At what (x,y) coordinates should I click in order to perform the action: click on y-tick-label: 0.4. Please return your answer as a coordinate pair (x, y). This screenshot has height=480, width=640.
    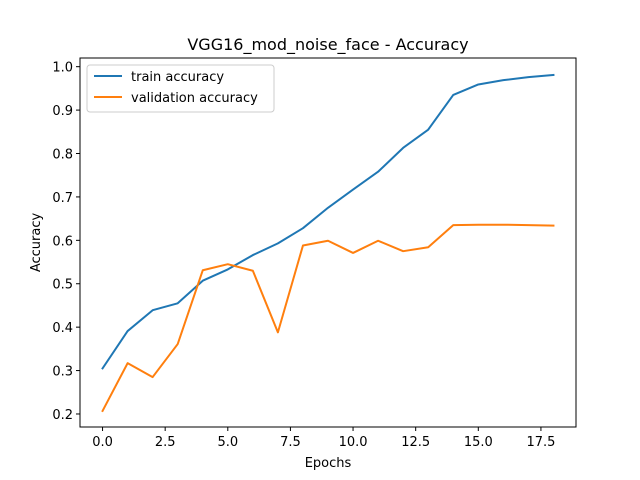
    Looking at the image, I should click on (62, 328).